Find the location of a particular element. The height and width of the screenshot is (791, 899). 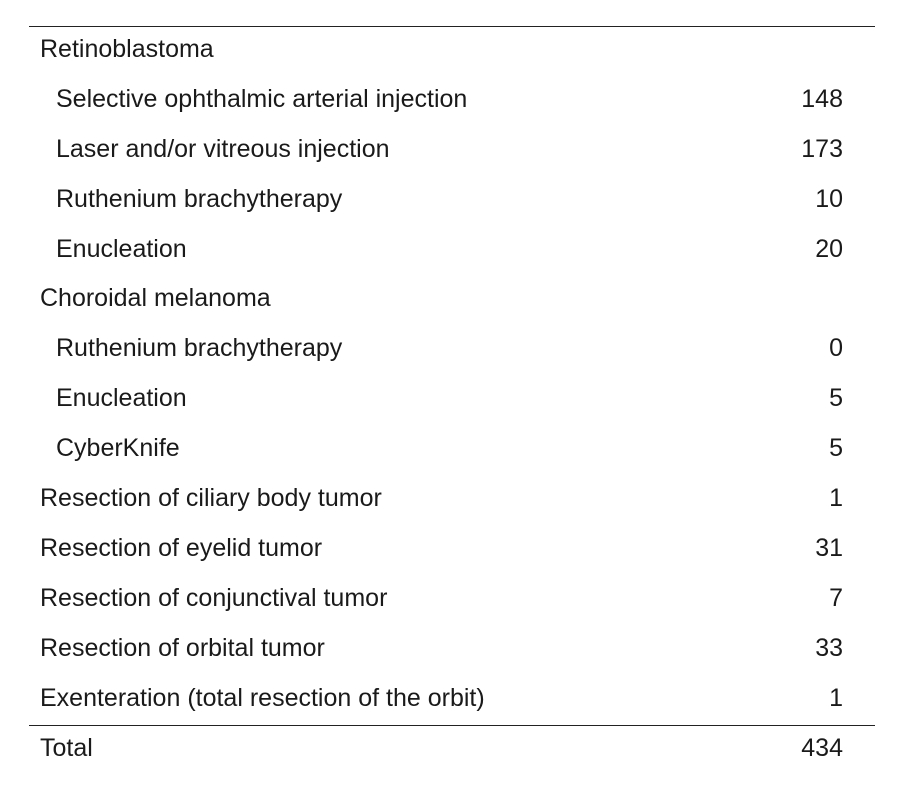

table-row: Resection of conjunctival tumor 7 is located at coordinates (452, 601).